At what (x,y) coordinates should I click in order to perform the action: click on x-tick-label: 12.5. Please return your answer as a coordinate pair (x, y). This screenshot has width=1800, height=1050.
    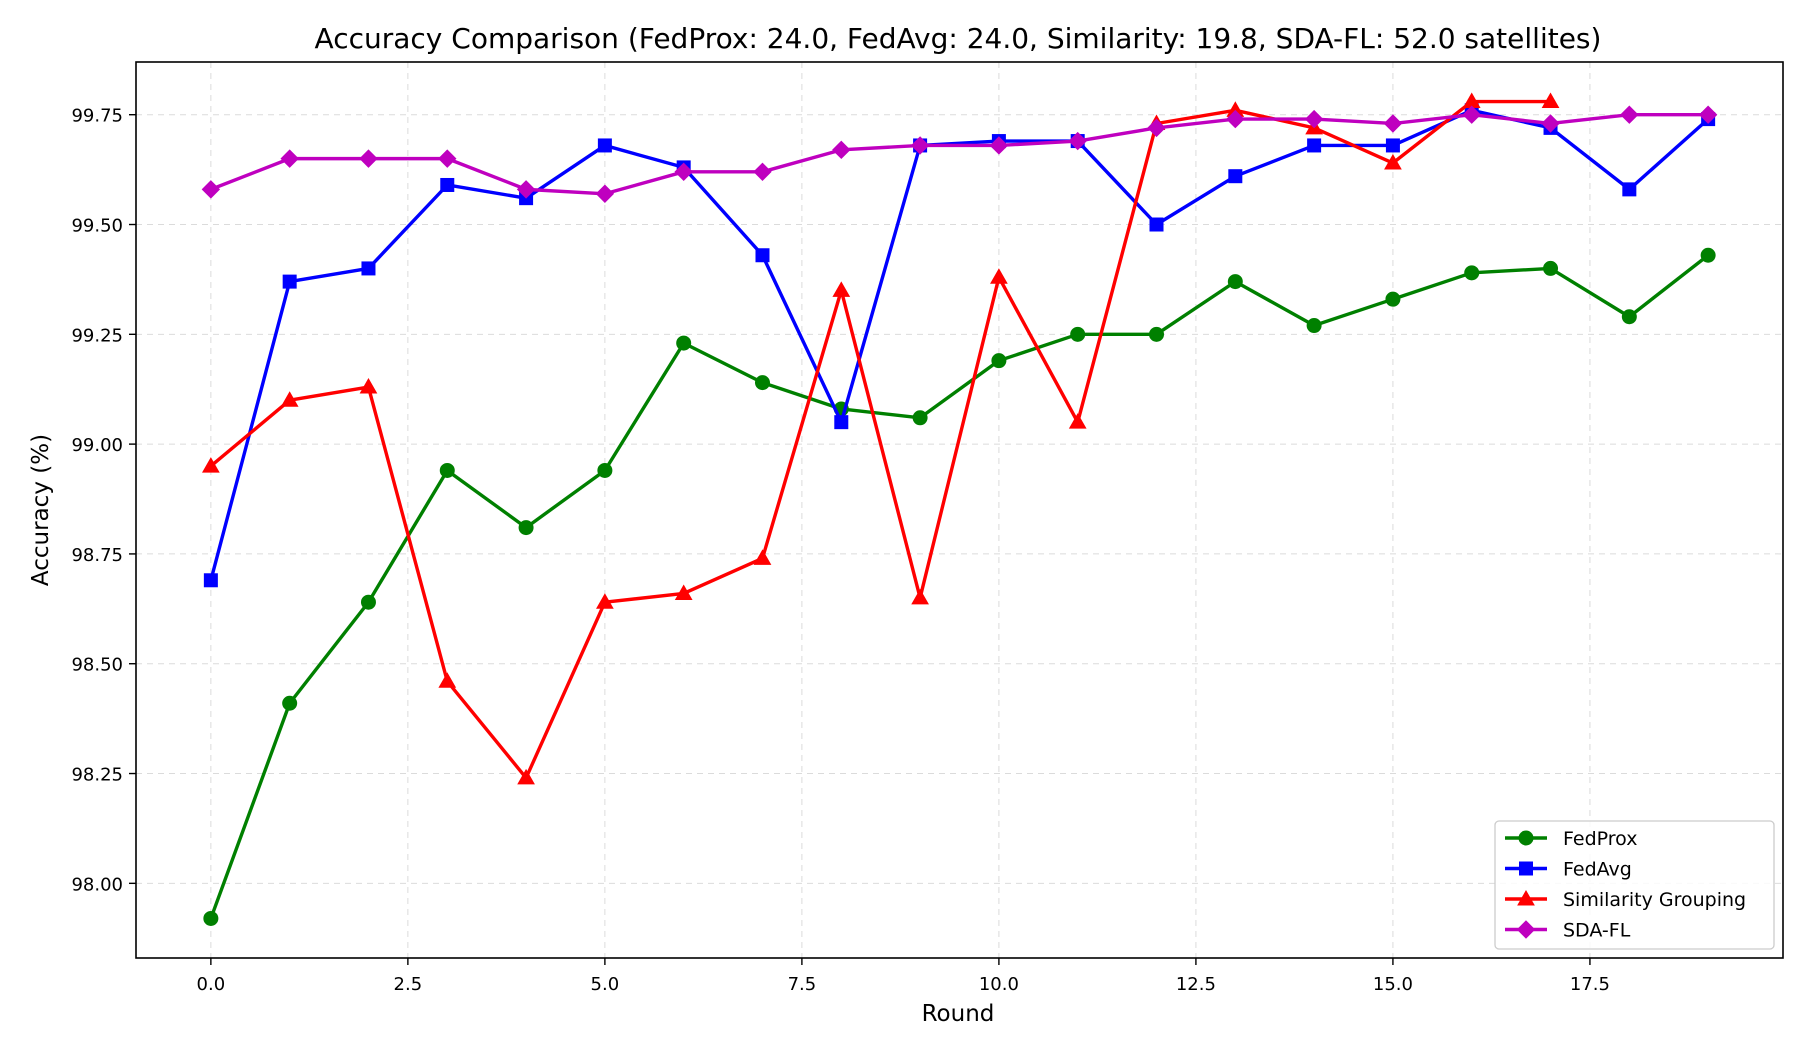
    Looking at the image, I should click on (1196, 984).